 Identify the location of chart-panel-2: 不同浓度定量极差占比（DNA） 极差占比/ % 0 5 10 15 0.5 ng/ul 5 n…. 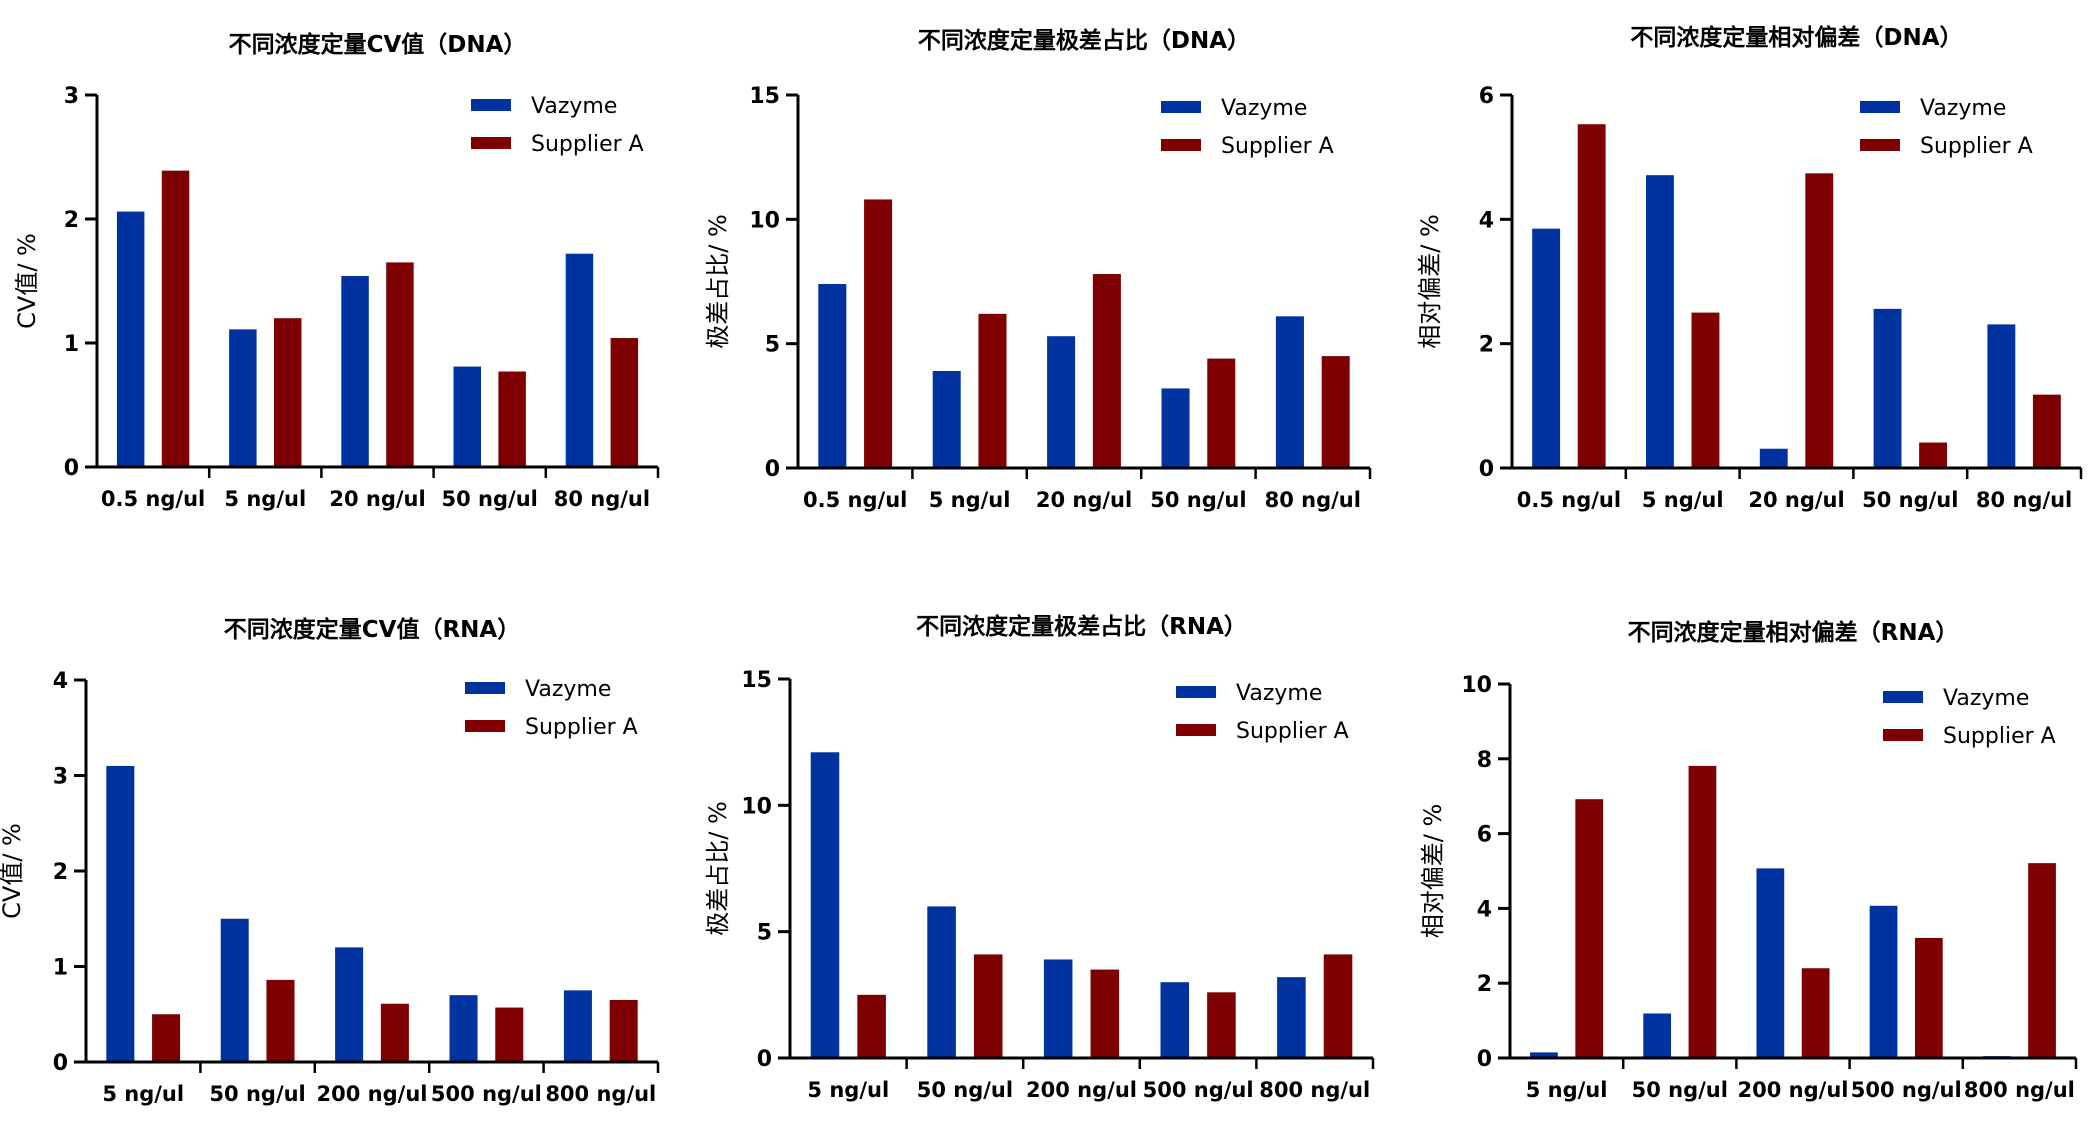
(1038, 269).